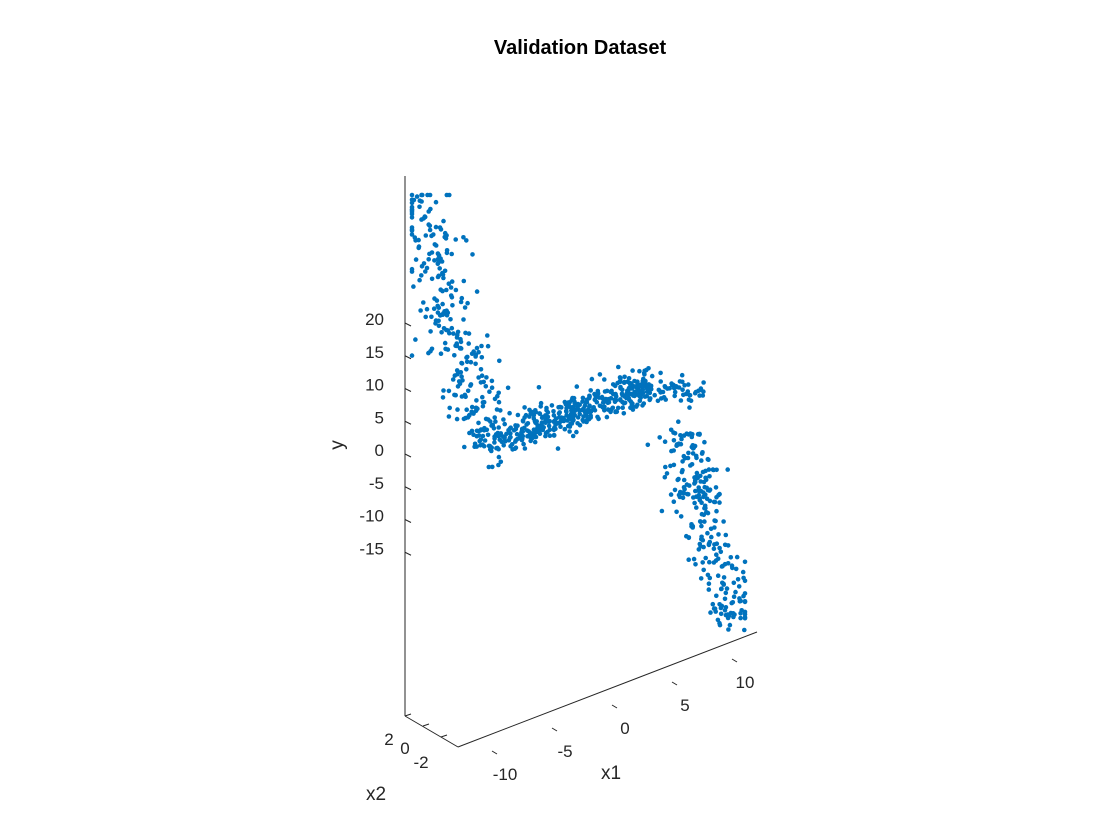 The height and width of the screenshot is (840, 1120). I want to click on y-tick-label: -15, so click(371, 548).